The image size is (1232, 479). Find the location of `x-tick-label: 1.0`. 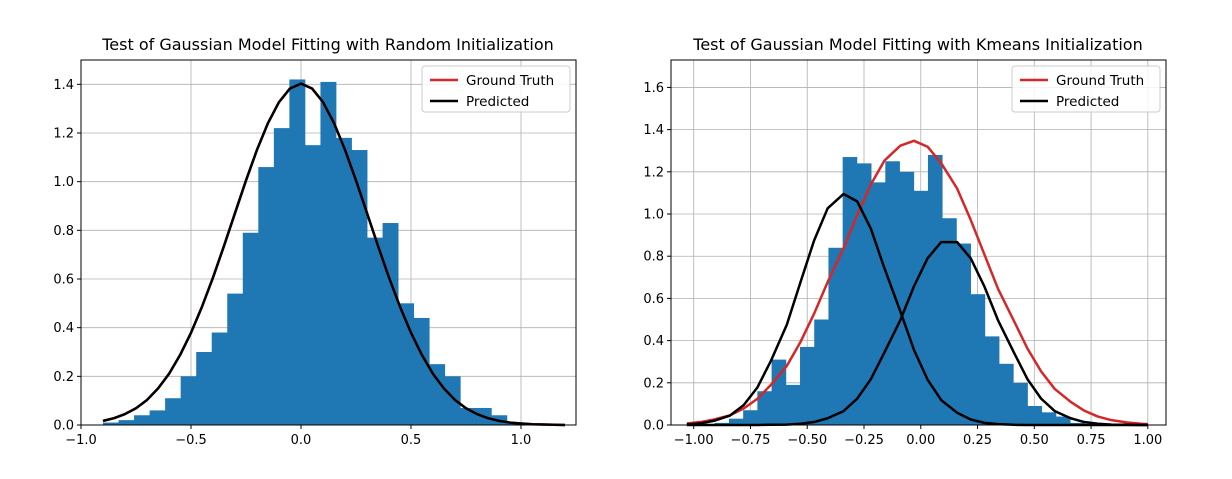

x-tick-label: 1.0 is located at coordinates (521, 440).